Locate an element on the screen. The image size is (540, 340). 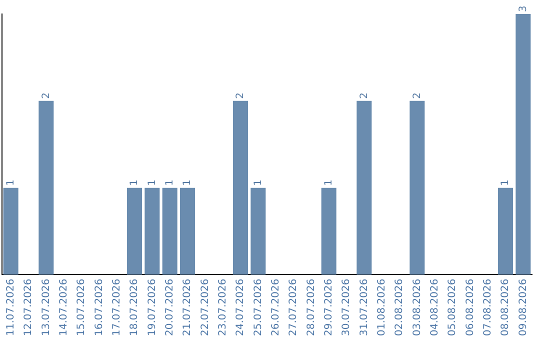
x-tick-label: 08.08.2026 is located at coordinates (506, 307).